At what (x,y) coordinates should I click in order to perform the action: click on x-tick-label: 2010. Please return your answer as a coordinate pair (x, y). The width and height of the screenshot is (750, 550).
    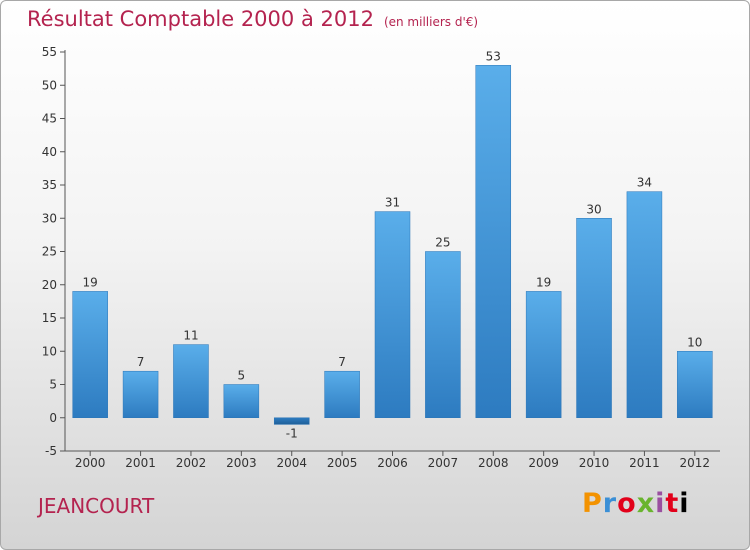
    Looking at the image, I should click on (594, 463).